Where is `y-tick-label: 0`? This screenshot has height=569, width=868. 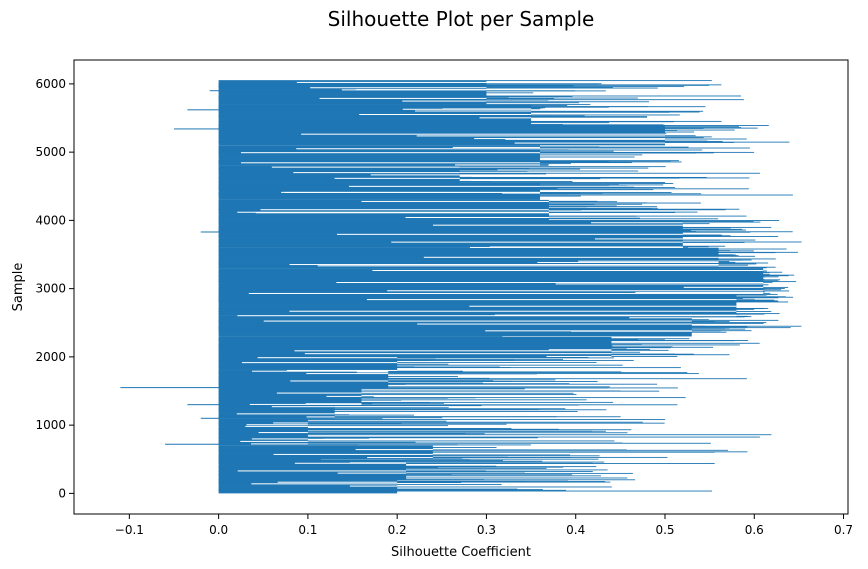
y-tick-label: 0 is located at coordinates (62, 493).